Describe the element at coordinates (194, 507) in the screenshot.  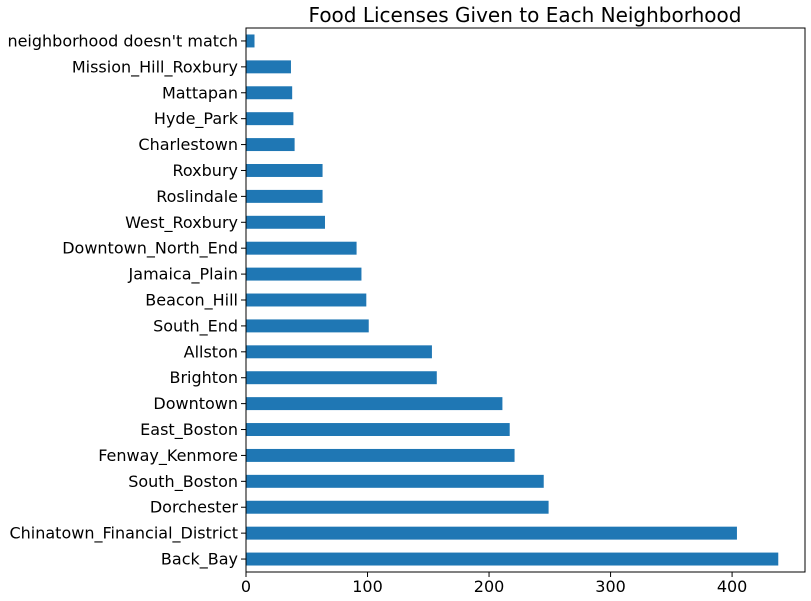
I see `category-label: Dorchester` at that location.